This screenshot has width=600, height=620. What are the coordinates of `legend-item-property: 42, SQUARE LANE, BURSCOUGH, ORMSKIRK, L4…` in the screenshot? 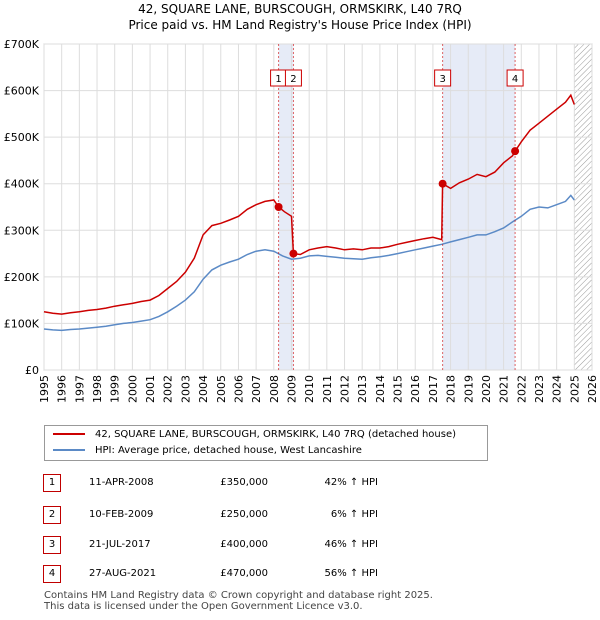 It's located at (254, 435).